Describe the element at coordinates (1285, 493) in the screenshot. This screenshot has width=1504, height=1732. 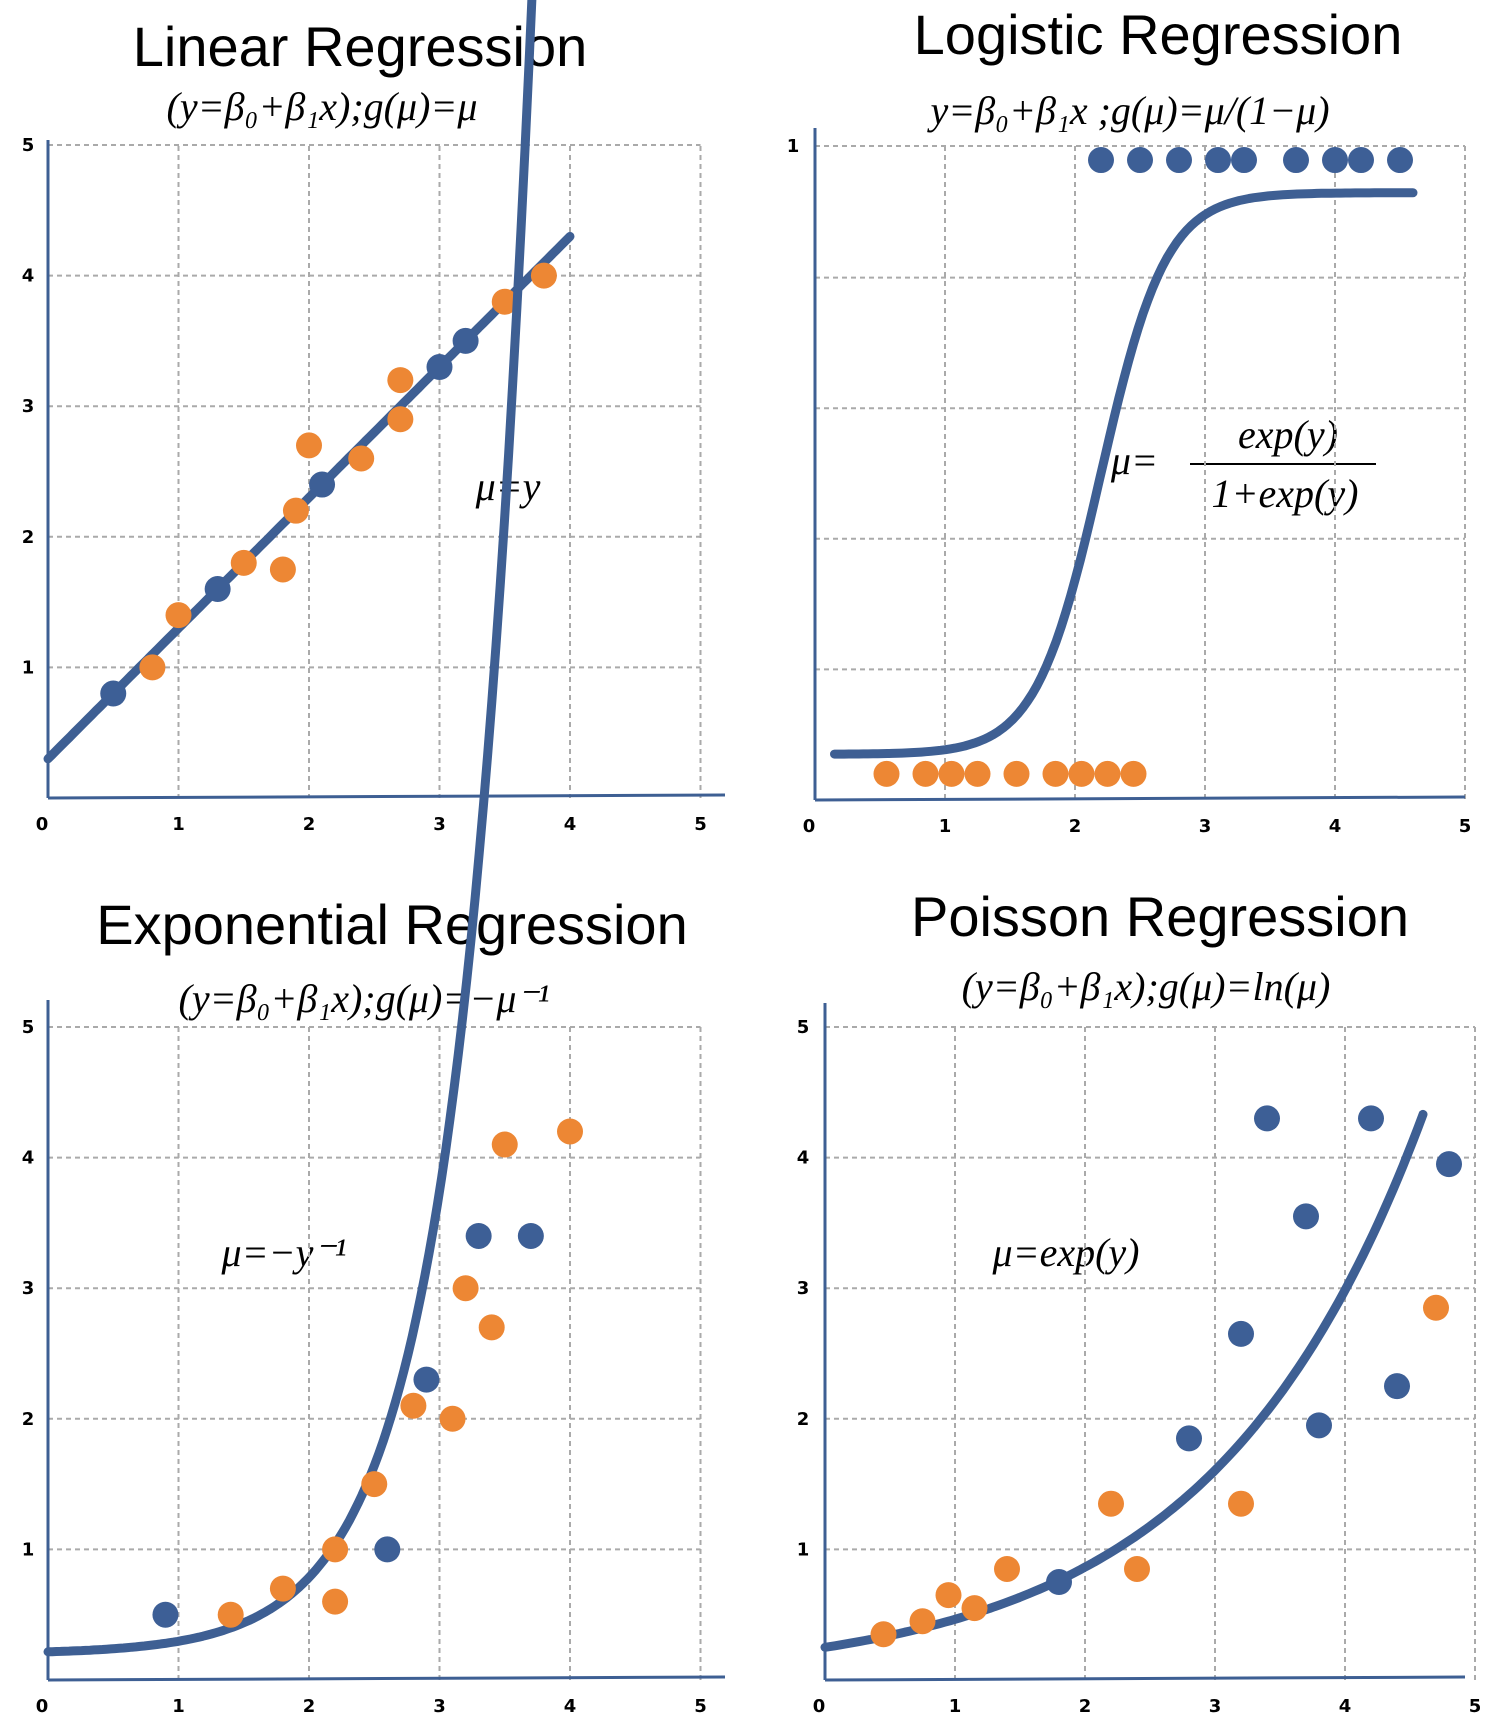
I see `annotation-denominator: 1+exp(y)` at that location.